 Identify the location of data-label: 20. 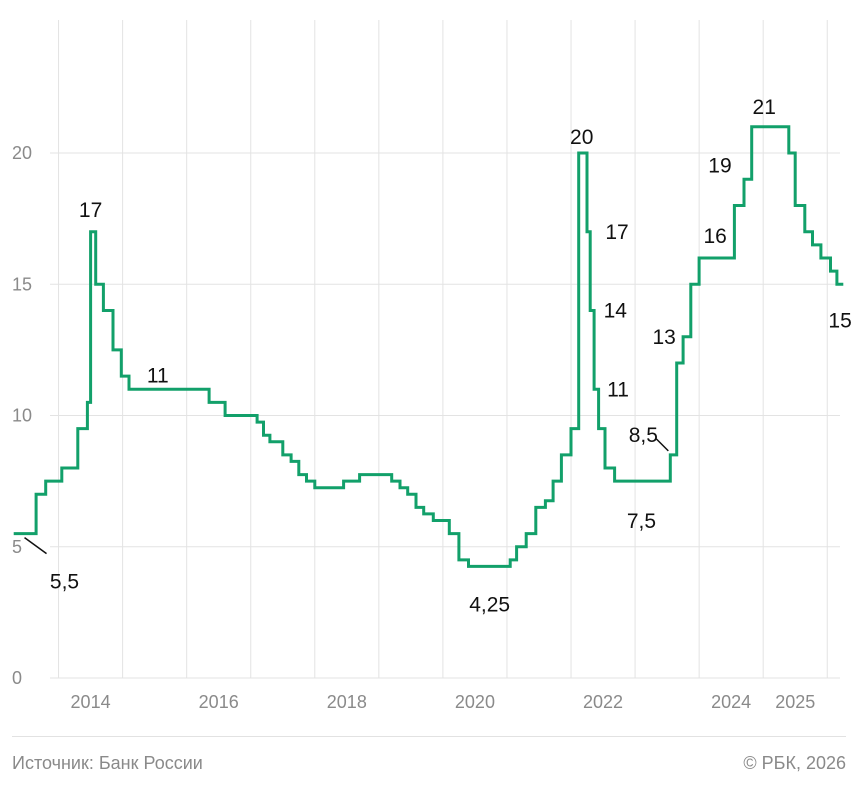
(581, 137).